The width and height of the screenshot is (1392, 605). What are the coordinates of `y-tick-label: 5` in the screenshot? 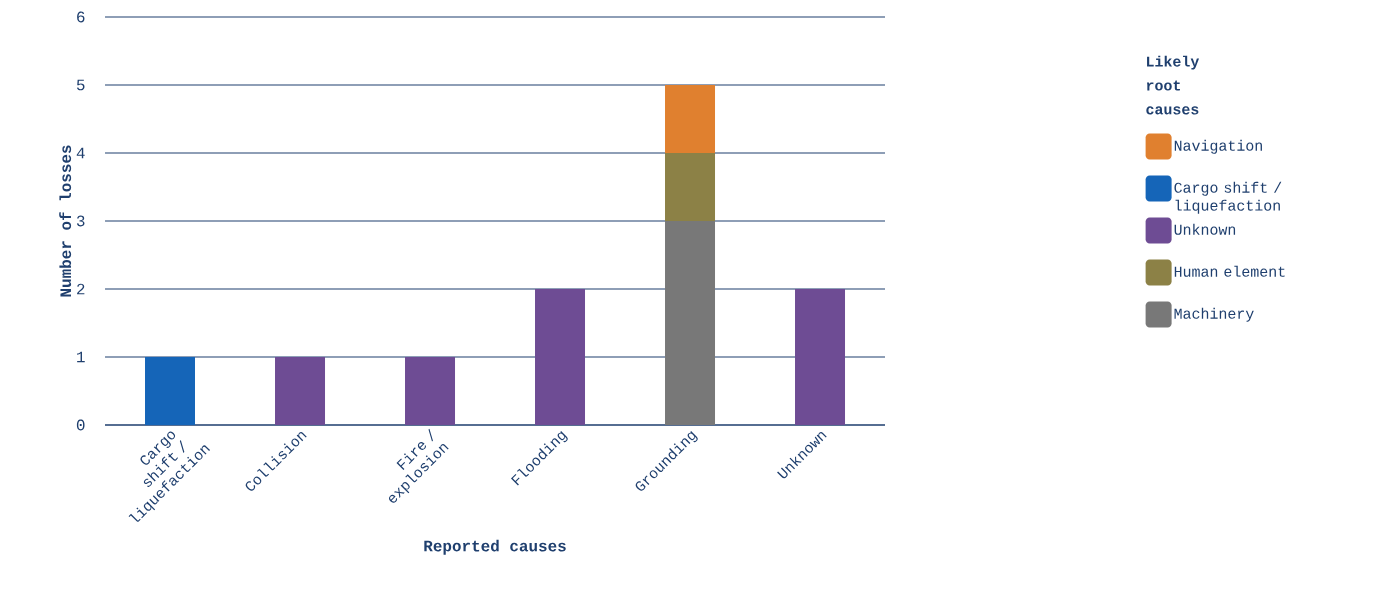 It's located at (80, 85).